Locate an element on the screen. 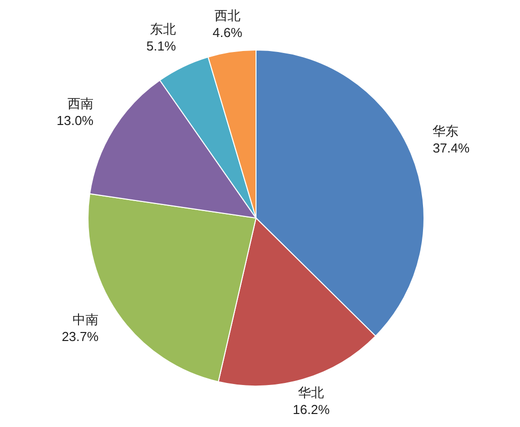 The width and height of the screenshot is (520, 427). slice-label: 东北 is located at coordinates (163, 29).